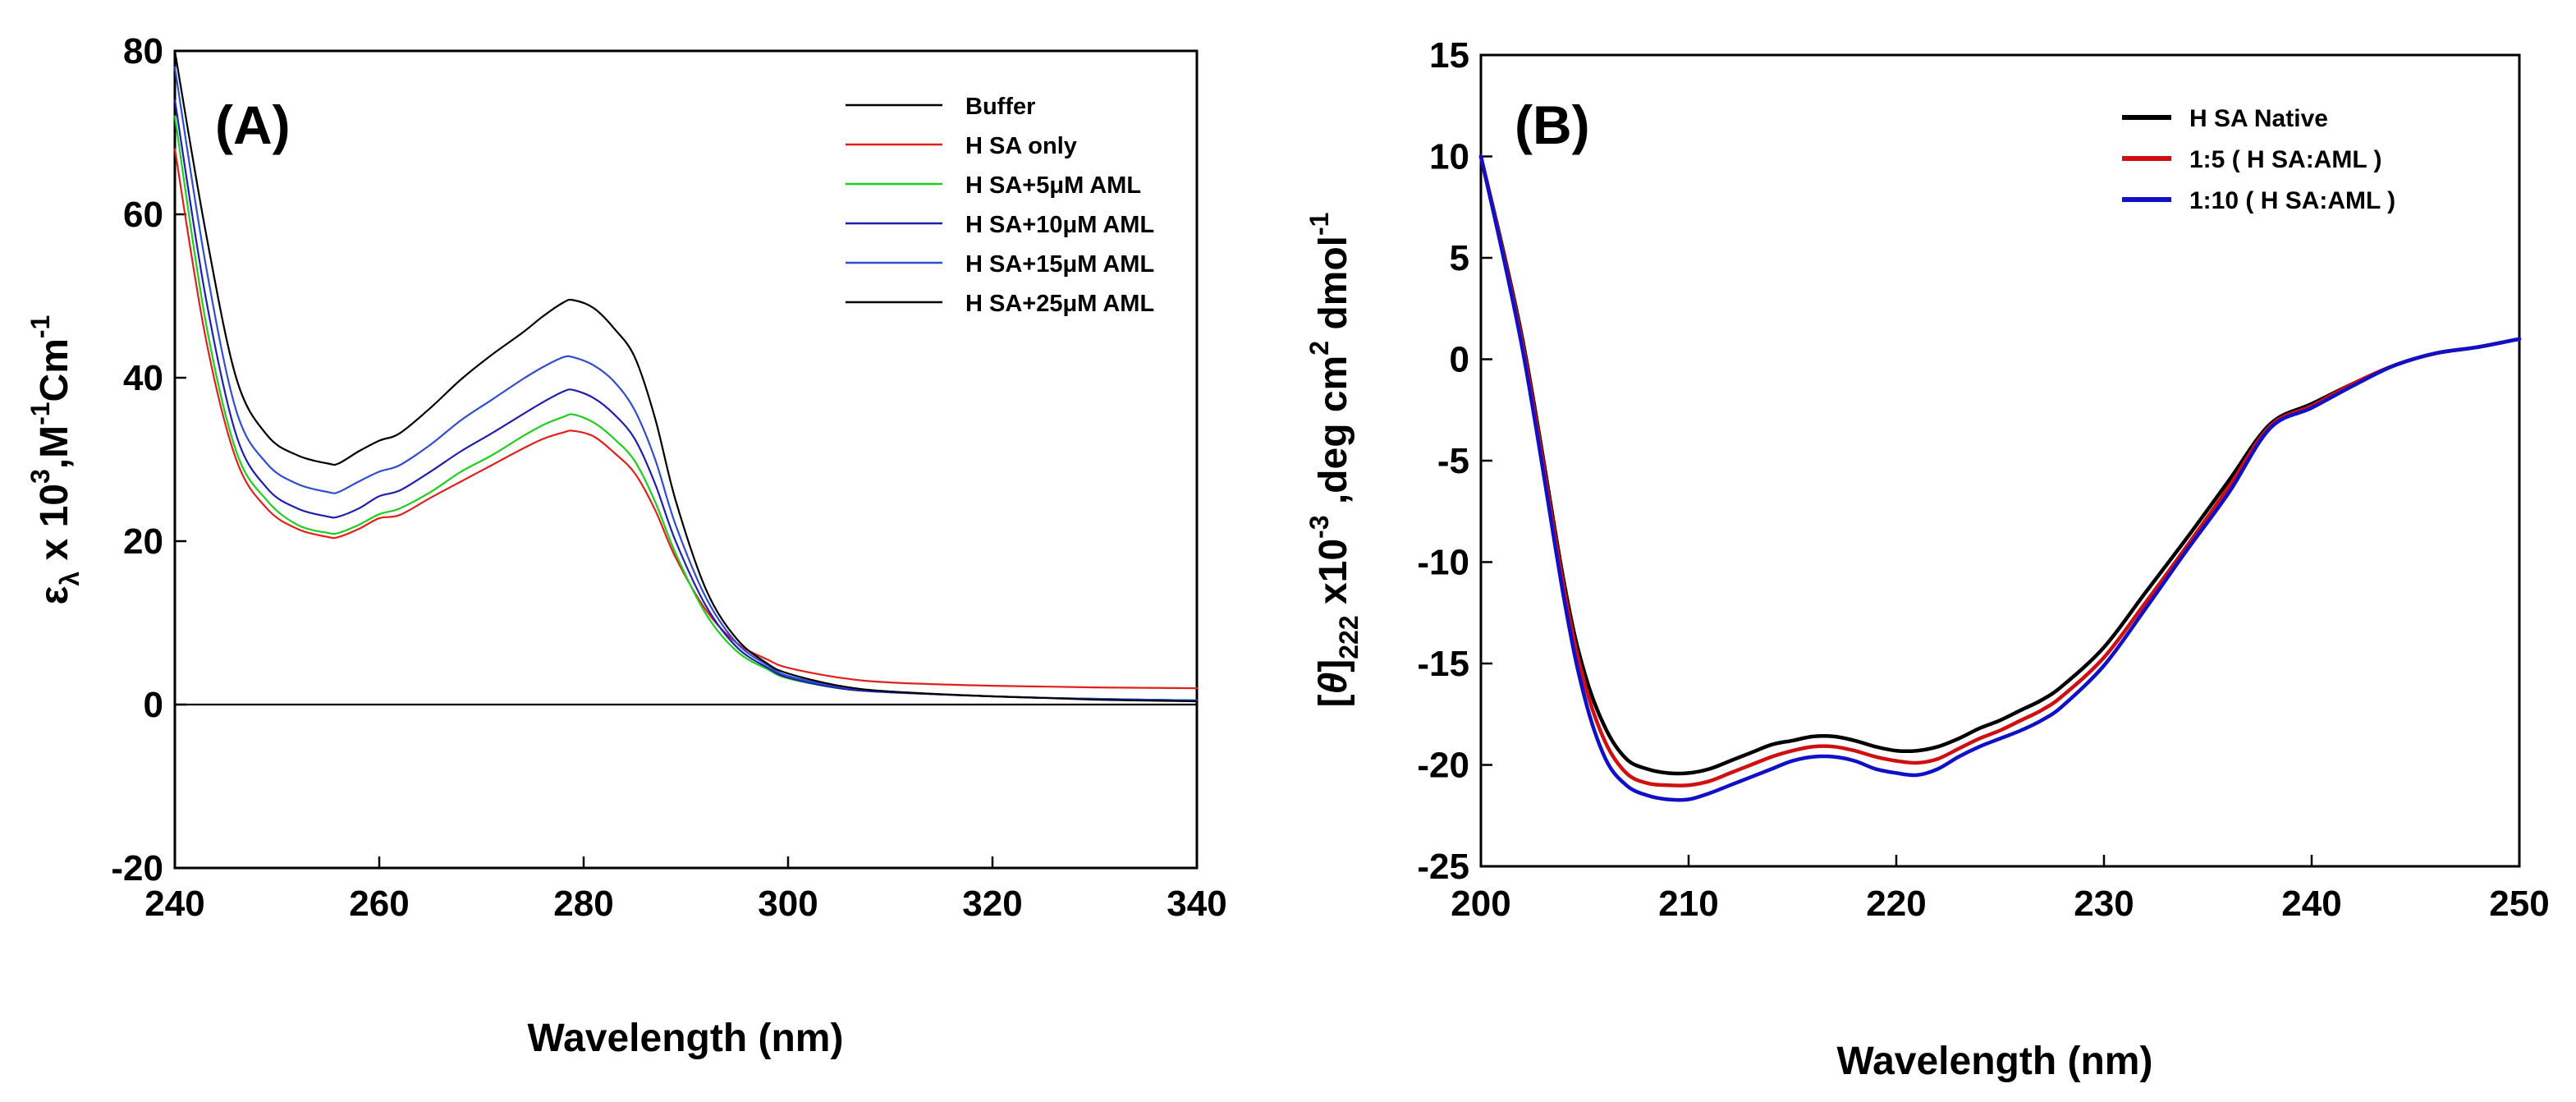 The image size is (2576, 1102). I want to click on panel-a-legend-label-hsa-25-m-aml: H SA+25μM AML, so click(1059, 304).